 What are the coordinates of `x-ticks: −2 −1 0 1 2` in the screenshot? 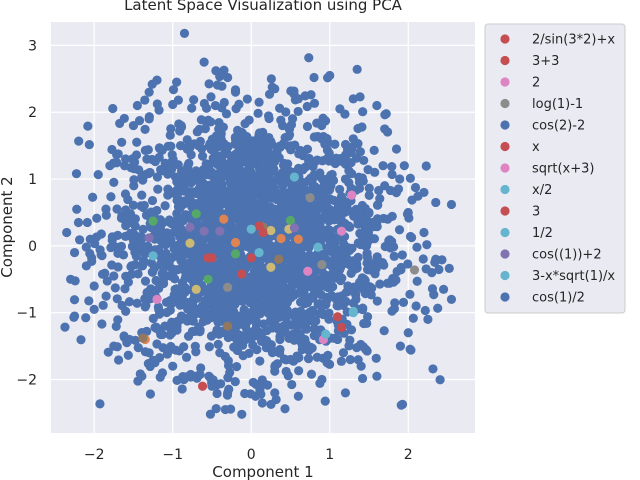 It's located at (248, 455).